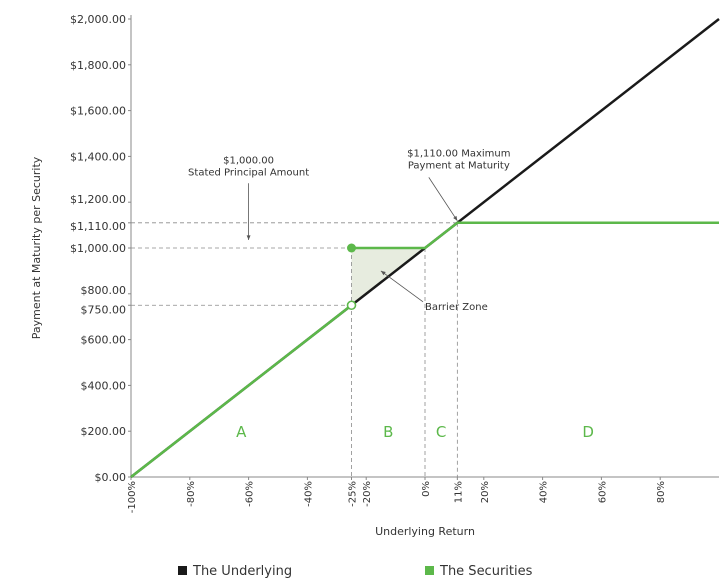 This screenshot has height=583, width=722. I want to click on x-tick-label: -100%, so click(132, 497).